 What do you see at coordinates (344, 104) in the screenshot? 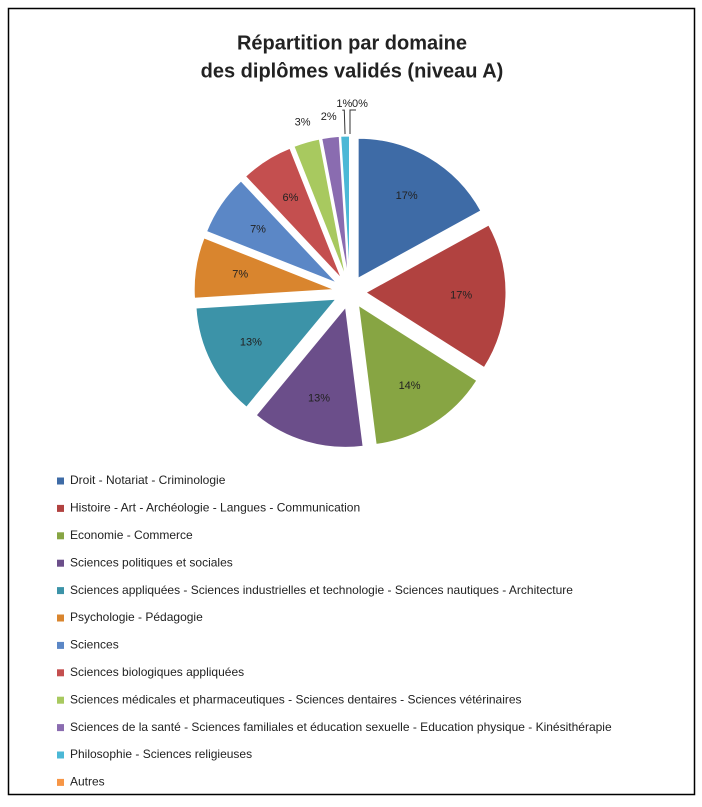
I see `data-label: 1%` at bounding box center [344, 104].